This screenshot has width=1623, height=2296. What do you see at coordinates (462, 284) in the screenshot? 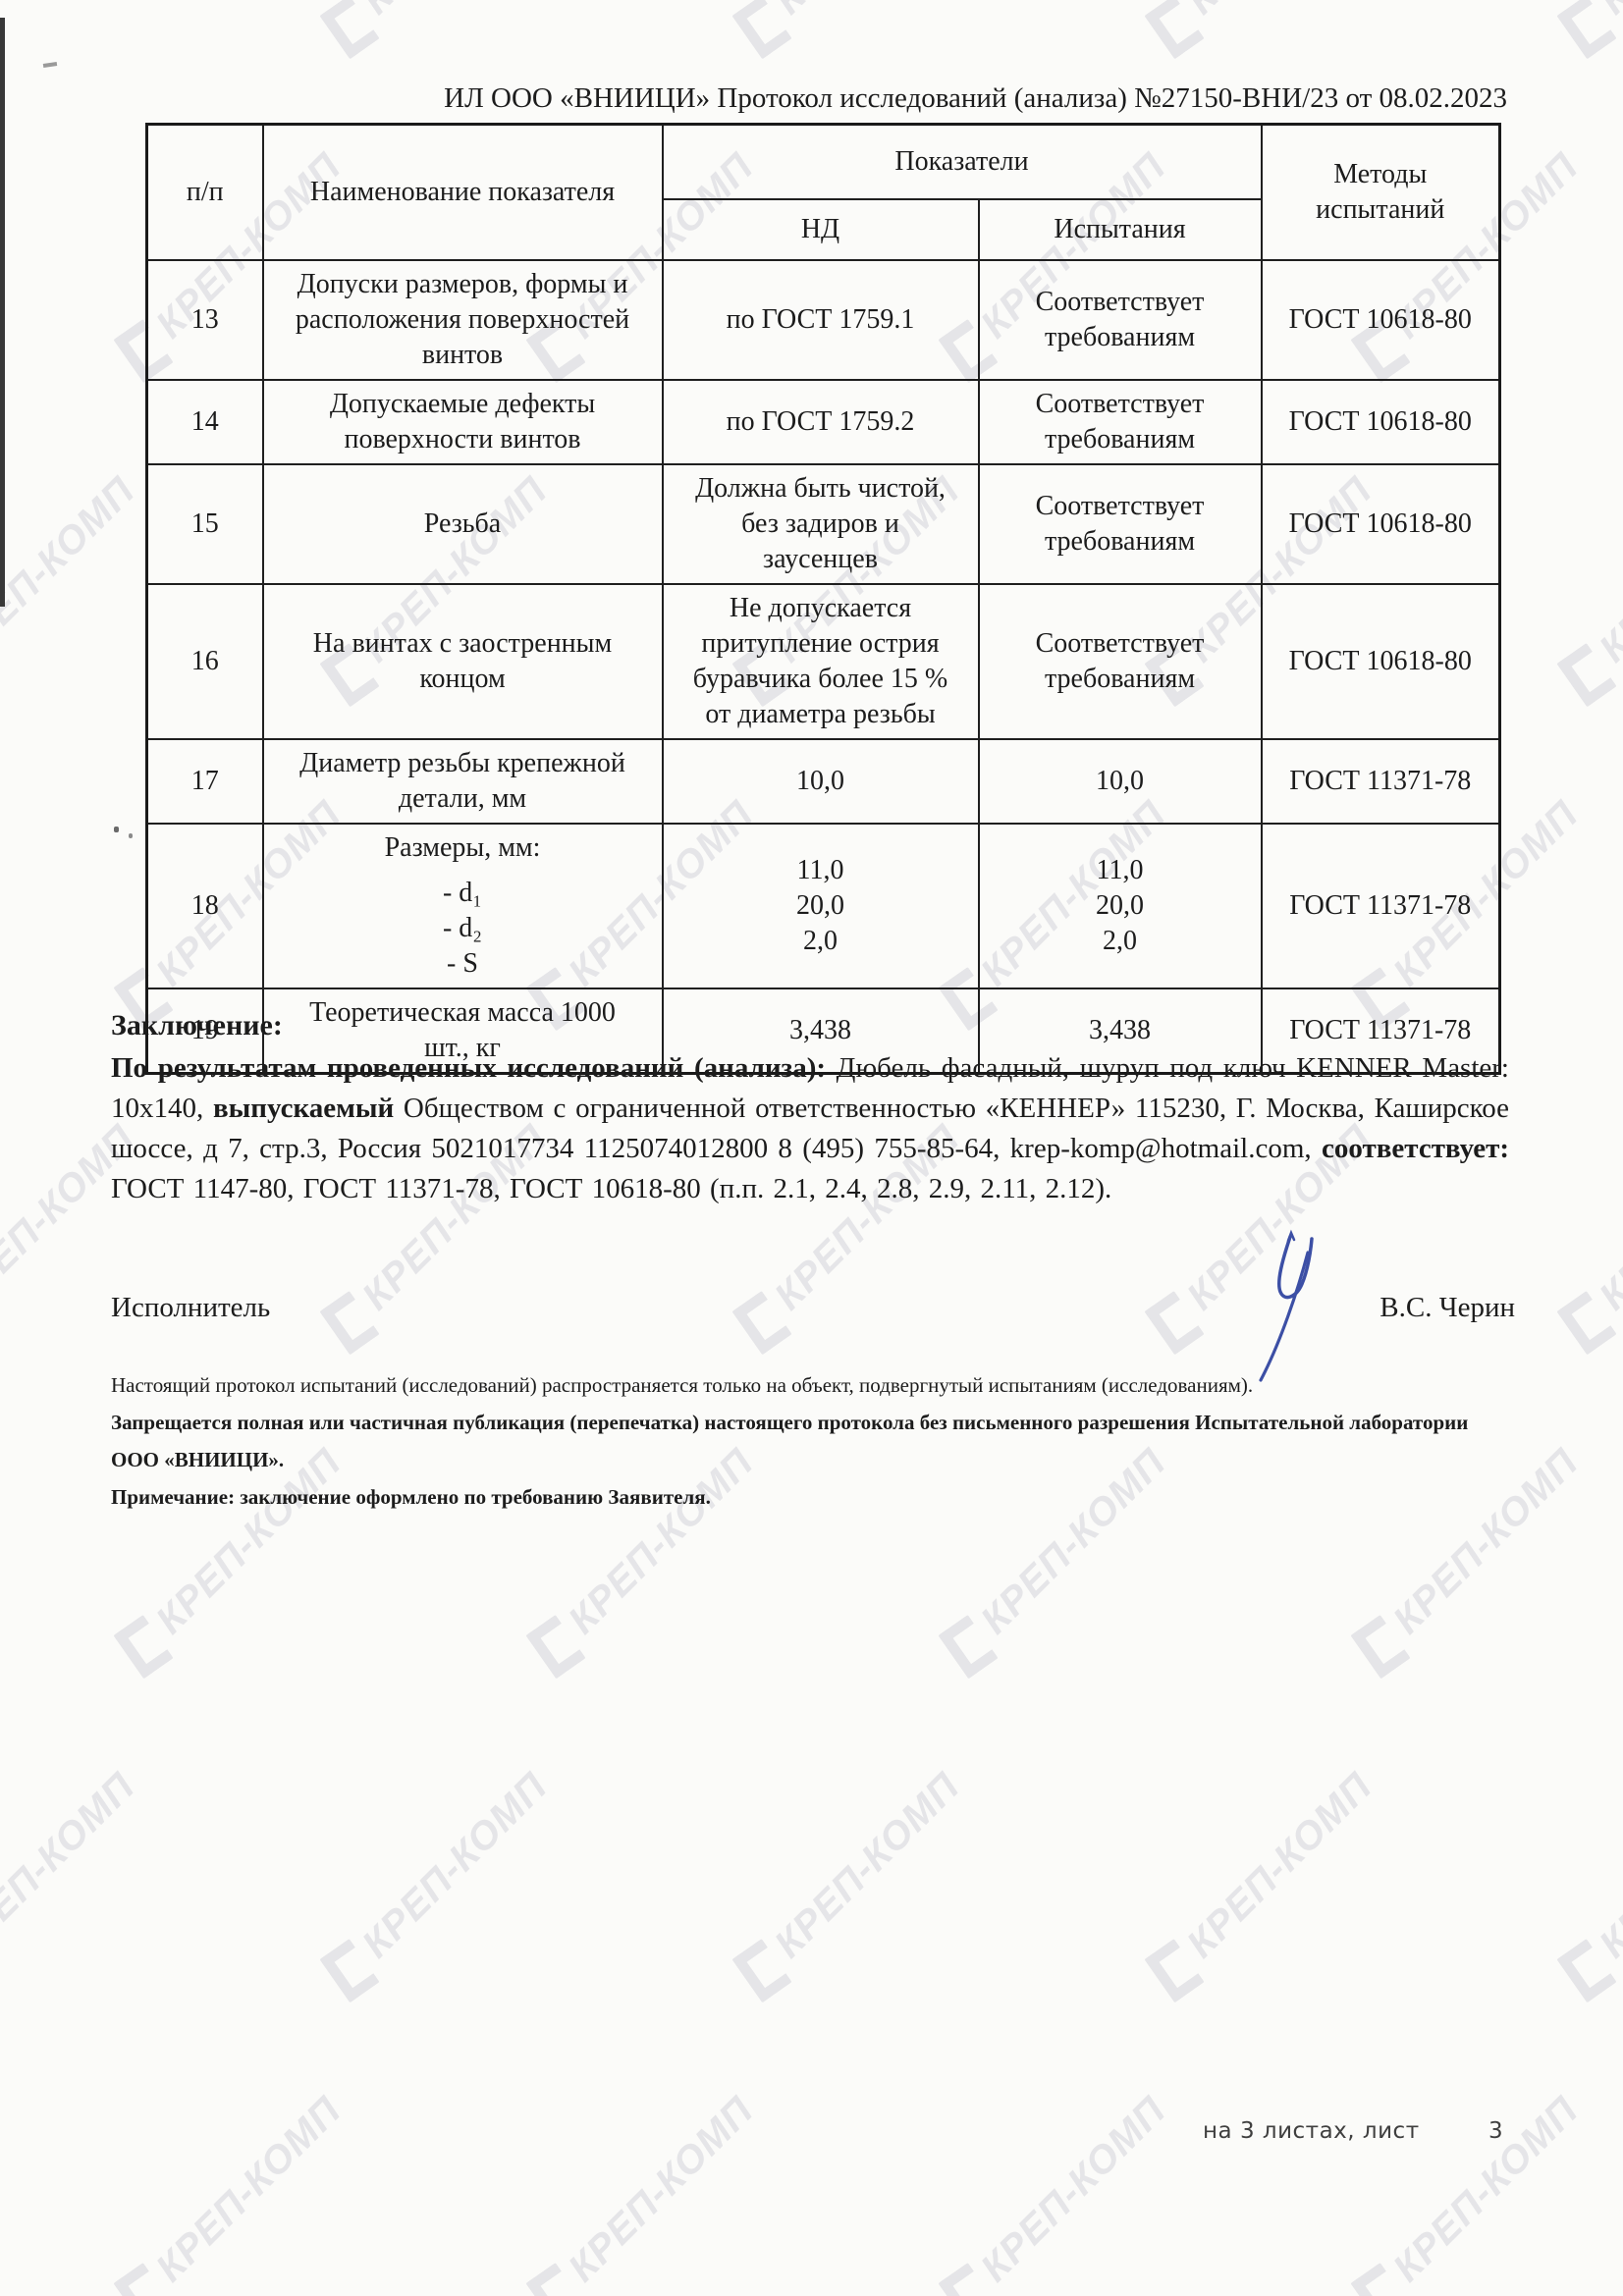
I see `cell-line: Допуски размеров, формы и` at bounding box center [462, 284].